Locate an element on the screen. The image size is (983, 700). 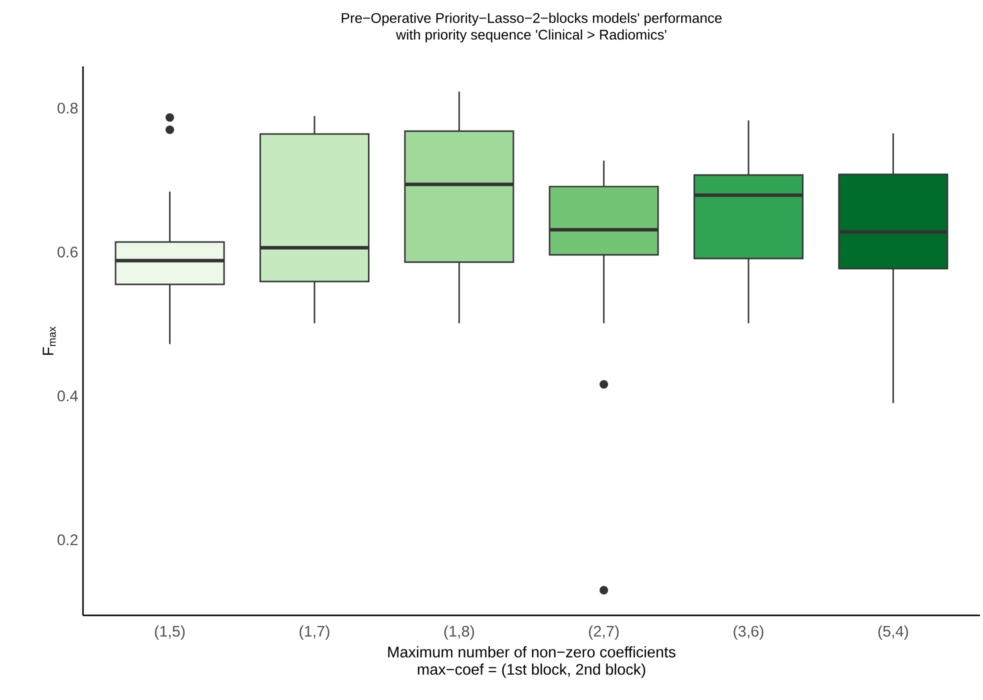
x-tick-label: (1,5) is located at coordinates (169, 632).